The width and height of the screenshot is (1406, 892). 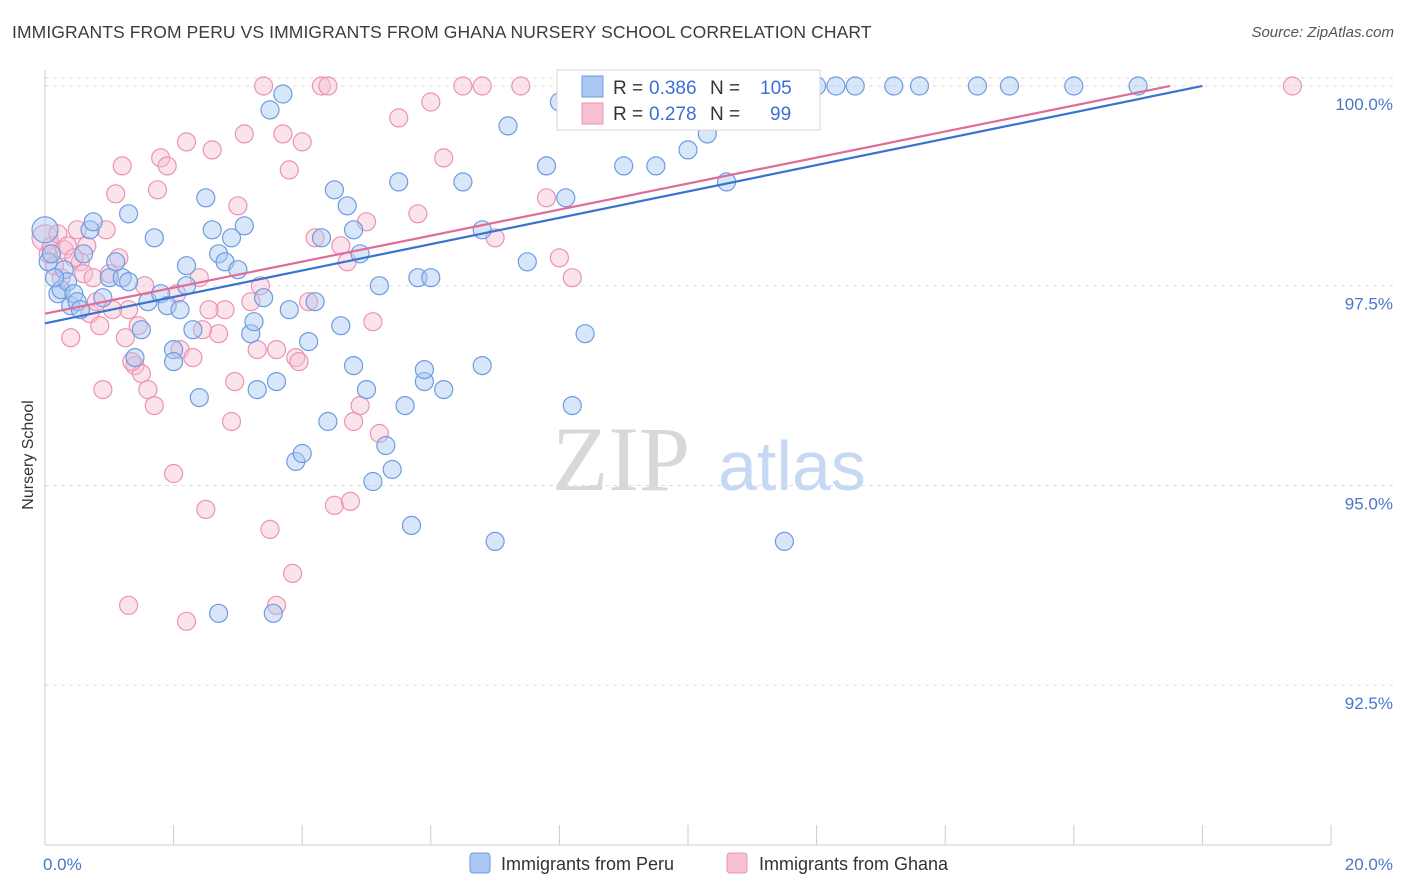 I want to click on stats-legend: R = 0.386 N = 105 R = 0.278 N = 99, so click(x=688, y=100).